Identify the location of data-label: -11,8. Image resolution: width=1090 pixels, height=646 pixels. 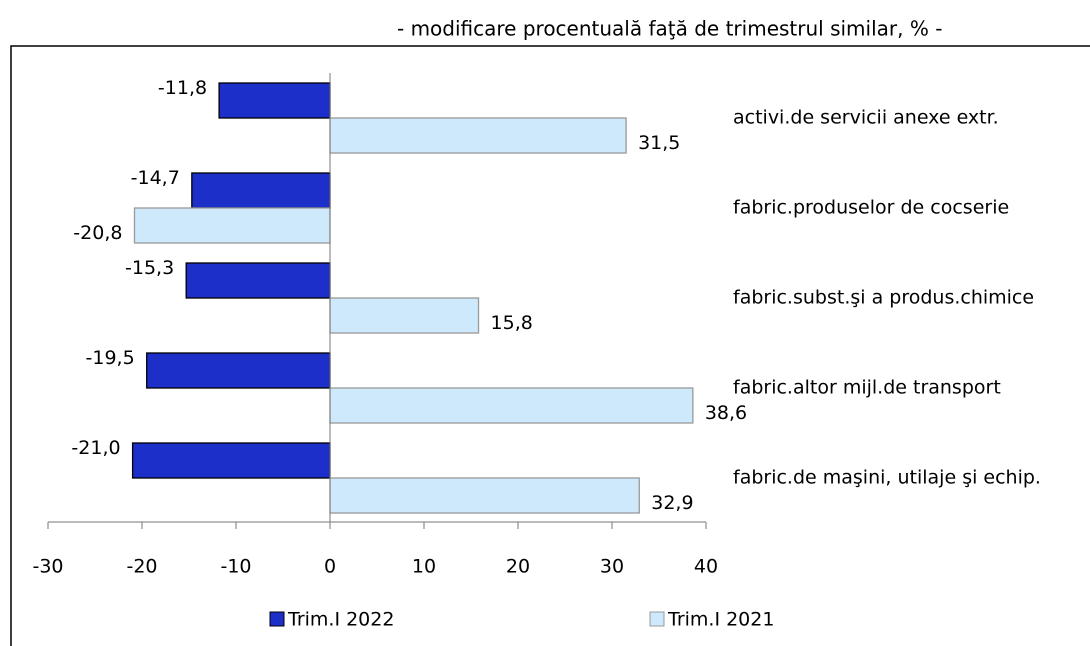
(182, 88).